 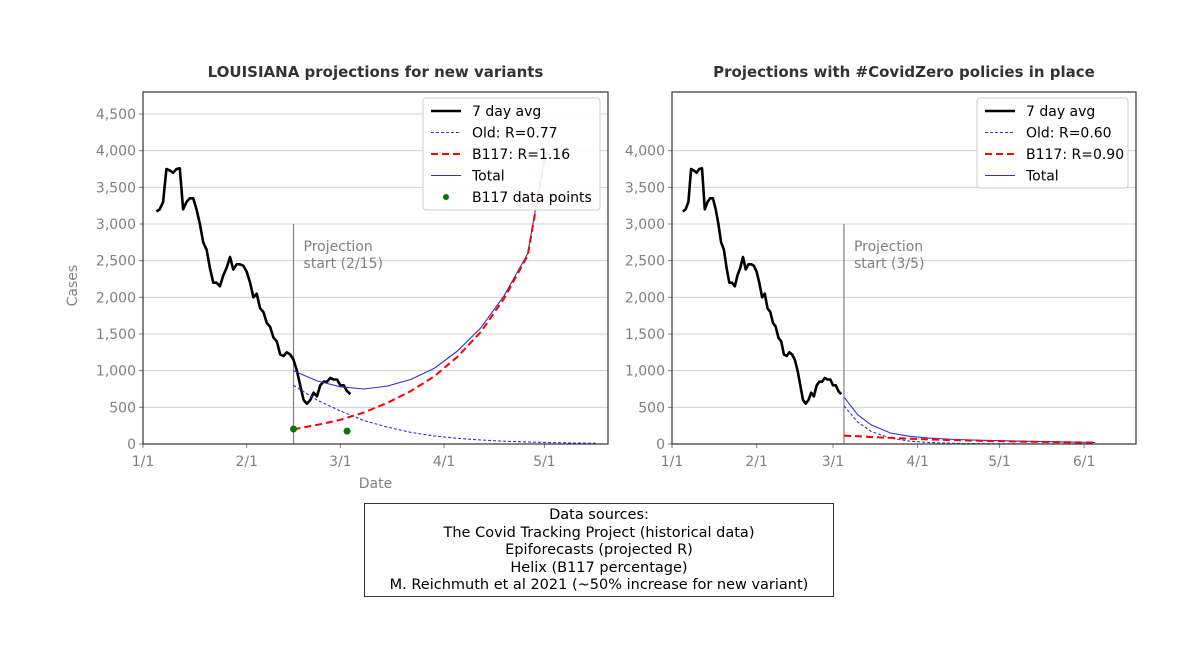 What do you see at coordinates (375, 484) in the screenshot?
I see `x-axis-label: Date` at bounding box center [375, 484].